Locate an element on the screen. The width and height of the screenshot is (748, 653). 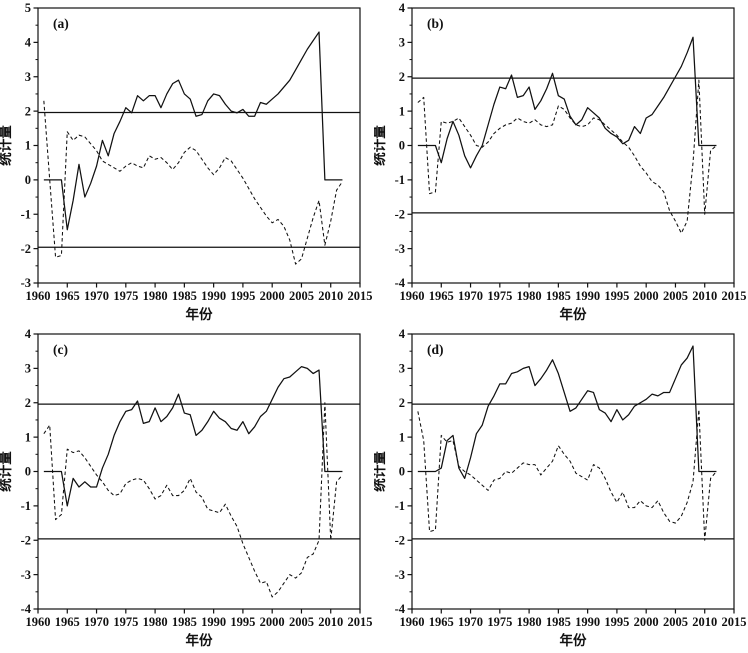
panel-label: (a) is located at coordinates (61, 23).